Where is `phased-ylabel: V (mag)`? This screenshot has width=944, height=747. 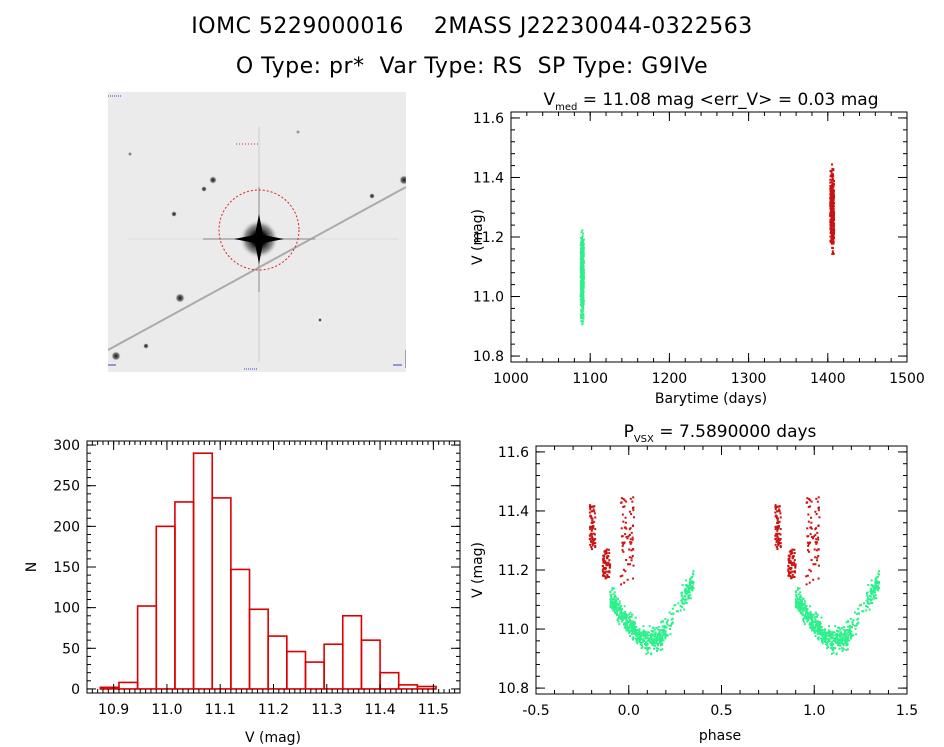 phased-ylabel: V (mag) is located at coordinates (478, 570).